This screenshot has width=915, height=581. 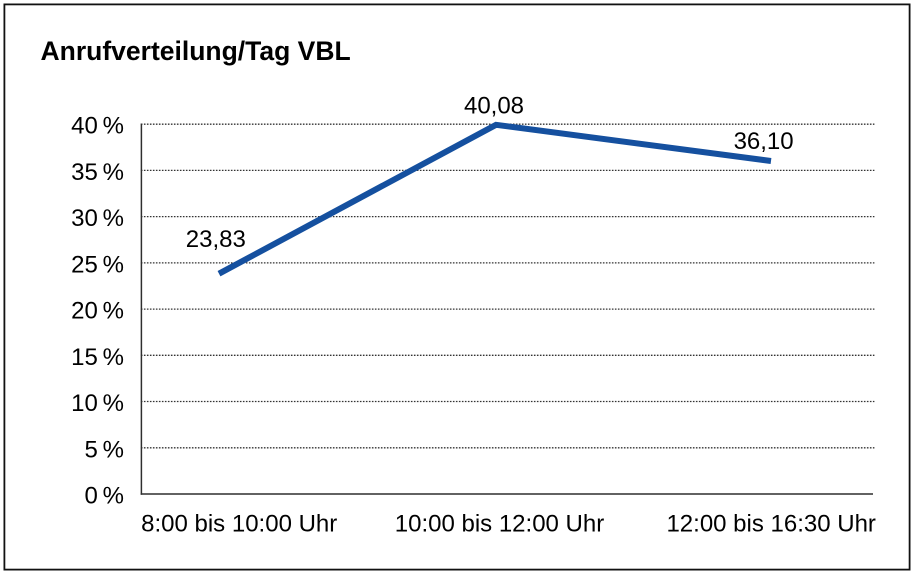 I want to click on svg-text: 12:00 bis 16:30 Uhr, so click(x=770, y=524).